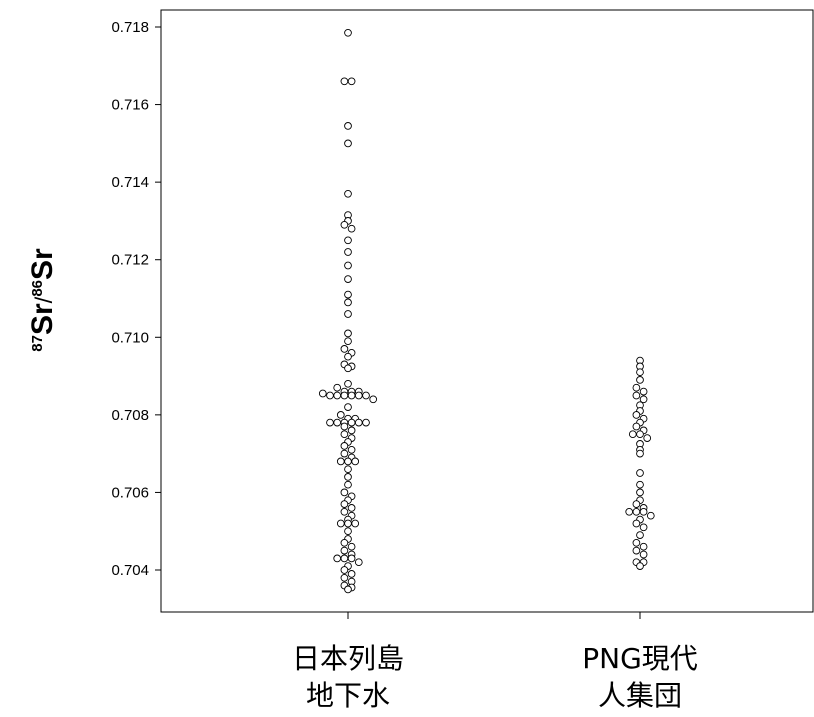 The width and height of the screenshot is (814, 717). What do you see at coordinates (494, 615) in the screenshot?
I see `x-axis-ticks` at bounding box center [494, 615].